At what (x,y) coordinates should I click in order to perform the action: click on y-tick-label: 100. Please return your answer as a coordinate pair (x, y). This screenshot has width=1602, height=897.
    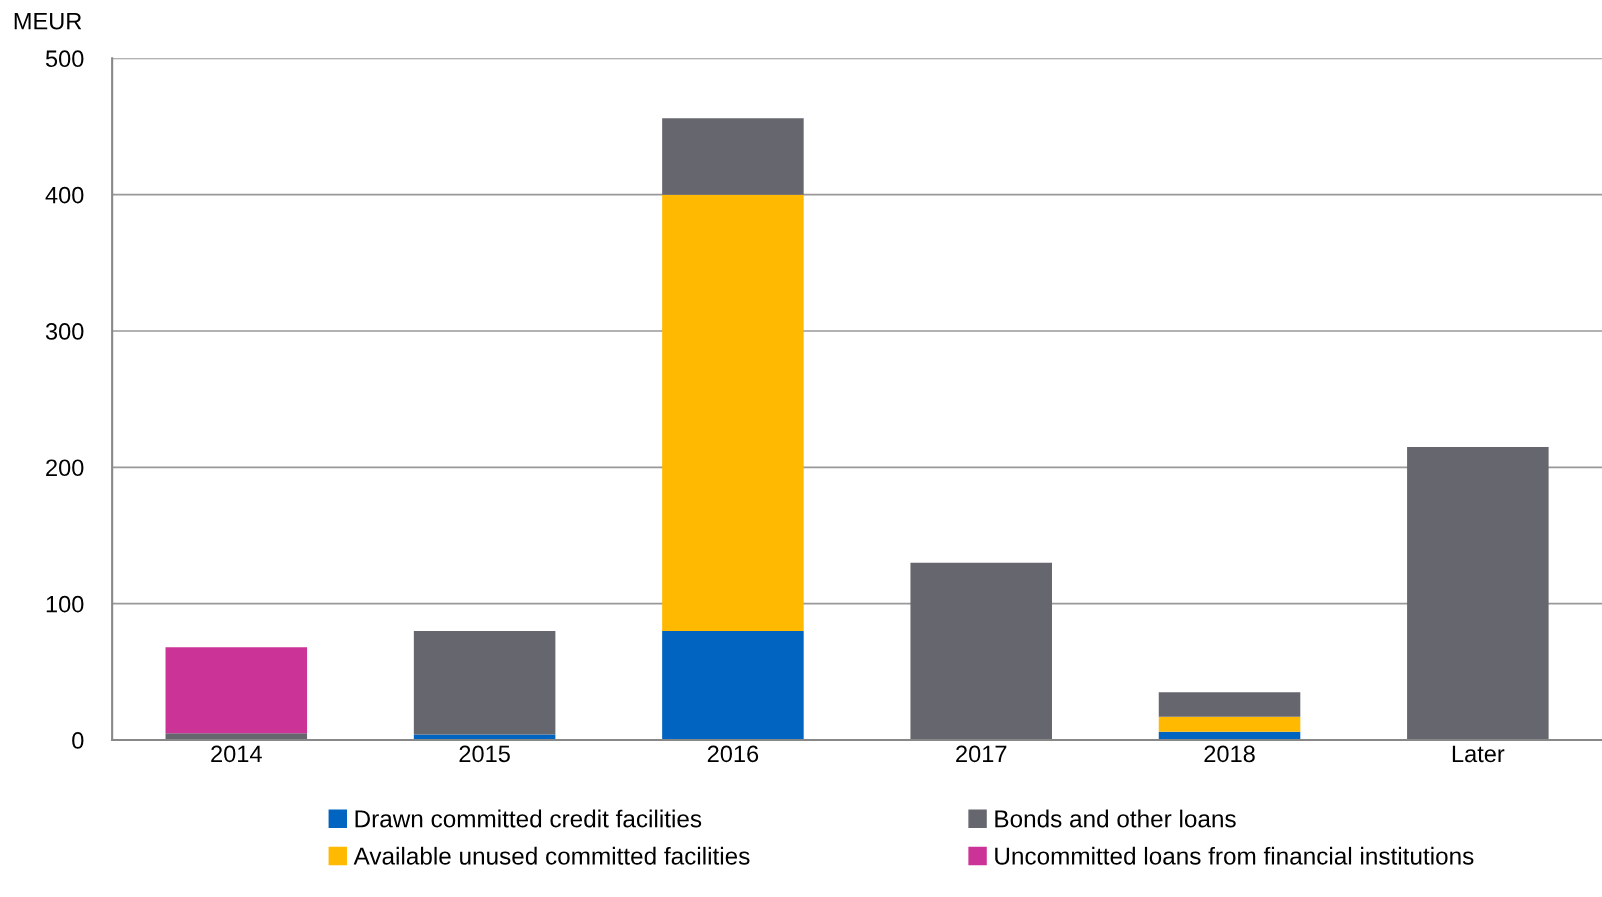
    Looking at the image, I should click on (65, 604).